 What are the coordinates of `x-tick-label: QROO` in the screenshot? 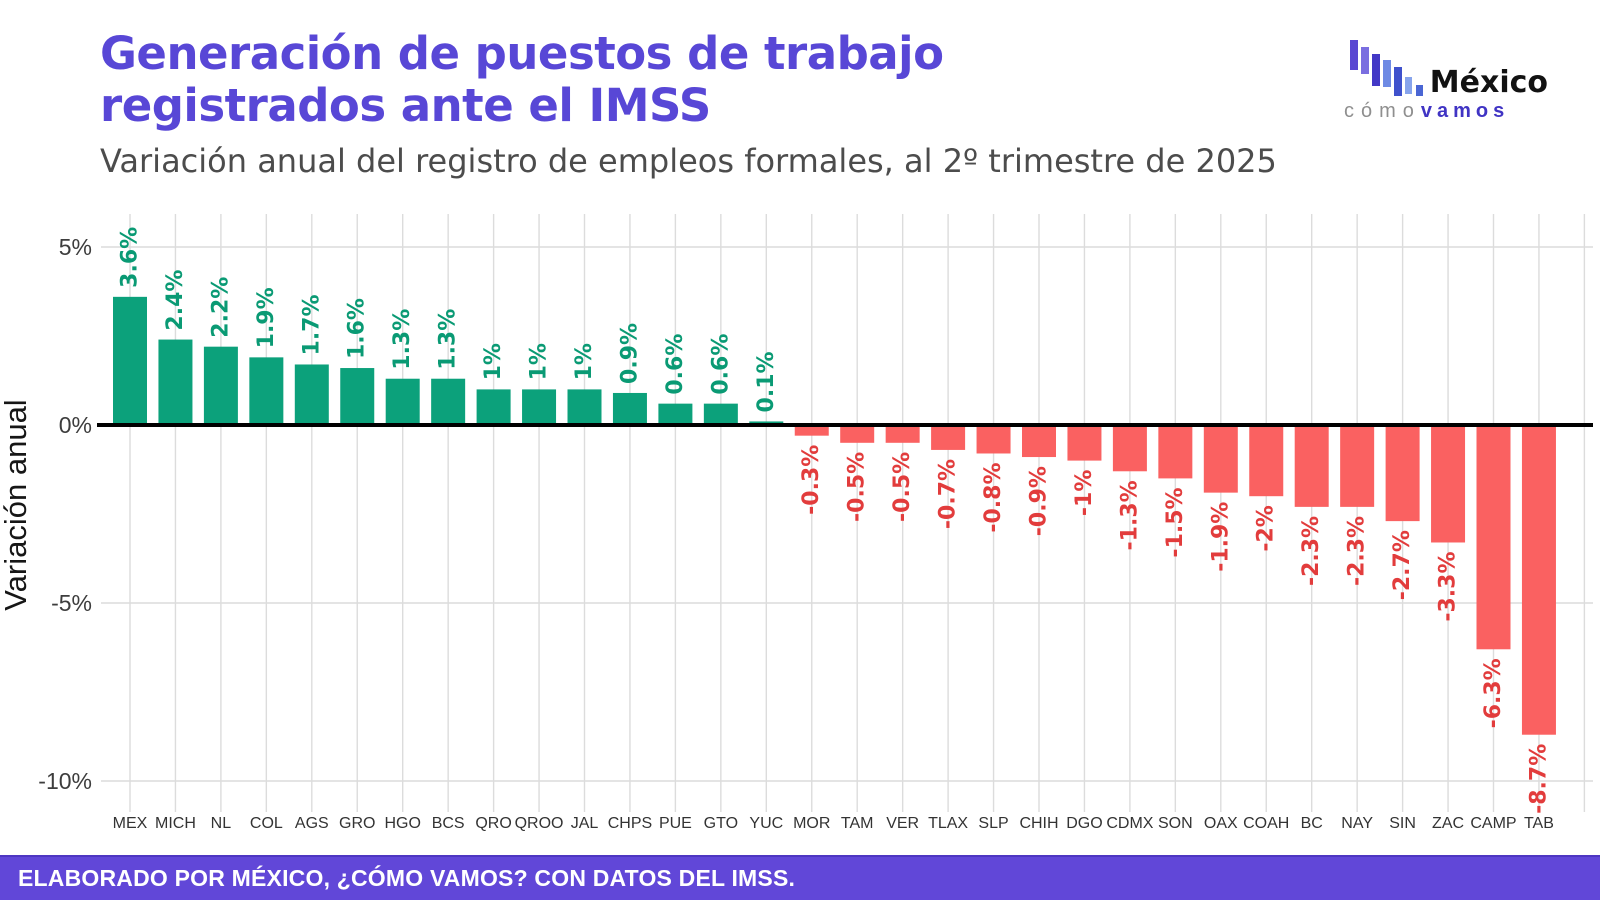 It's located at (539, 823).